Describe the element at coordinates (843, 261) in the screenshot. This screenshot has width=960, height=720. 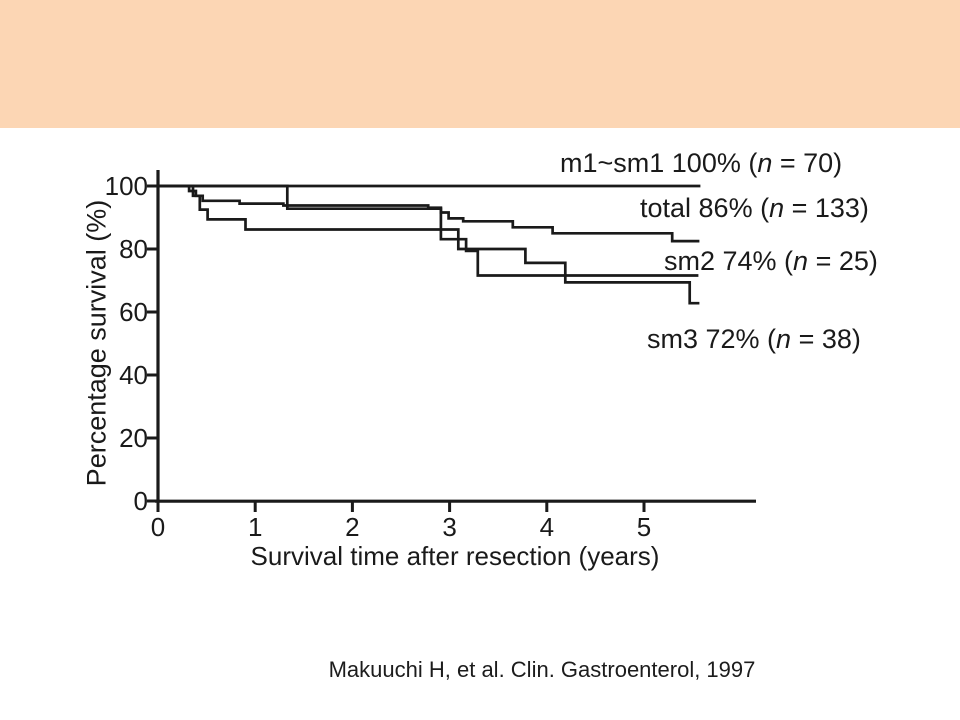
I see `curve-label-text: = 25)` at that location.